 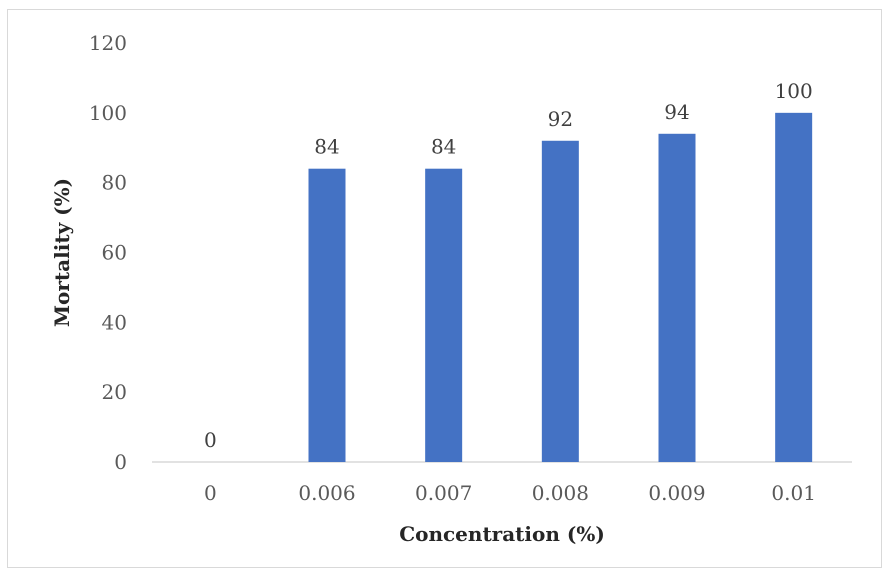 What do you see at coordinates (210, 493) in the screenshot?
I see `x-tick-label: 0` at bounding box center [210, 493].